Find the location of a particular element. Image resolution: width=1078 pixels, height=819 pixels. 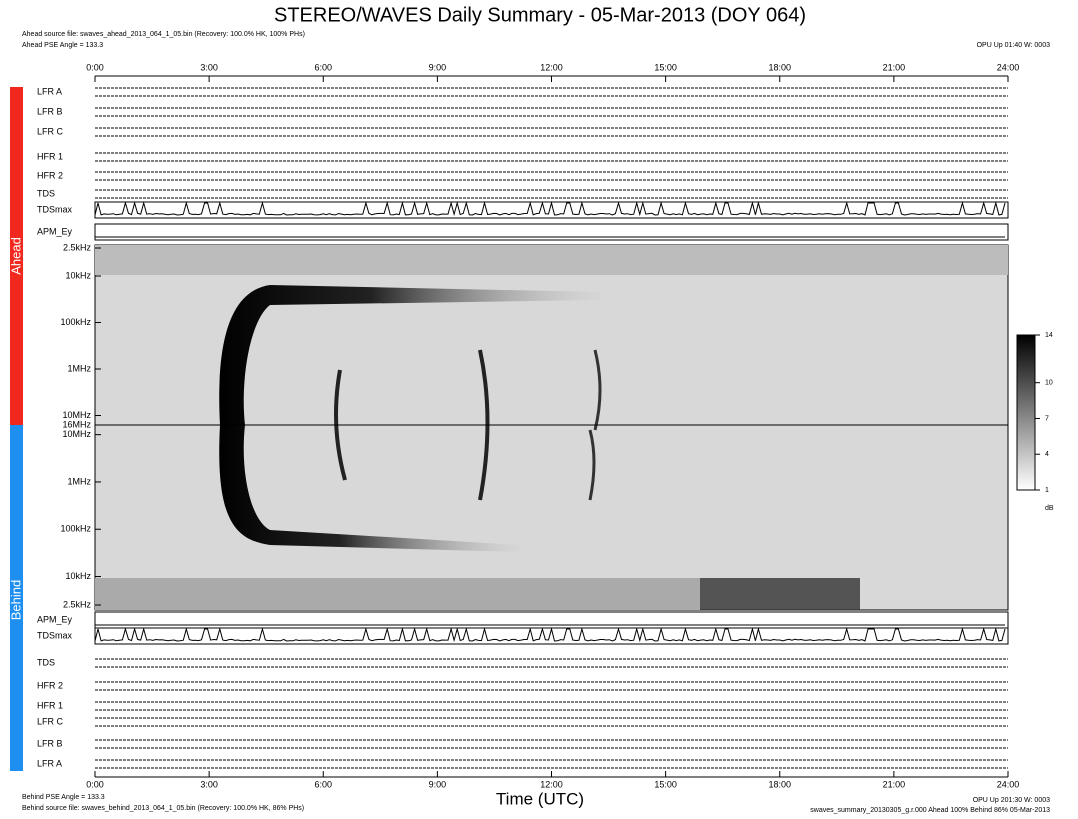

behind-status: OPU Up 201:30 W: 0003 is located at coordinates (1011, 800).